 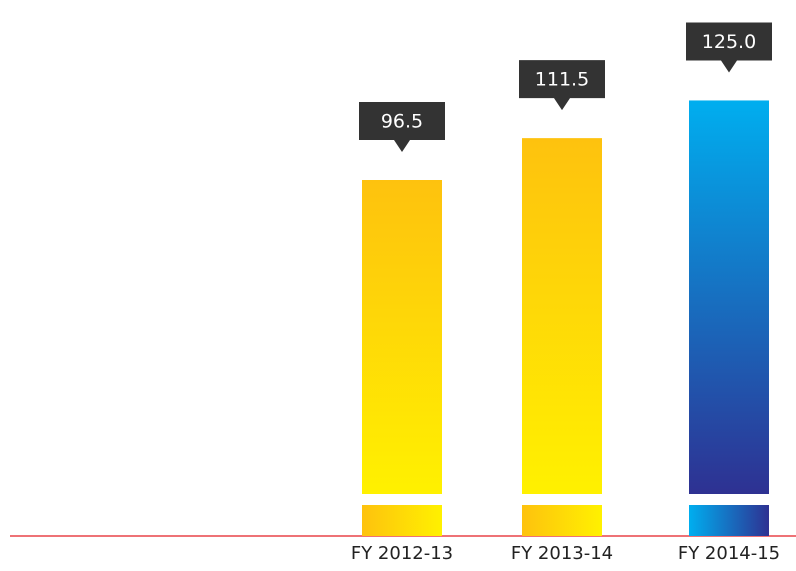 I want to click on value-label: 125.0, so click(x=729, y=42).